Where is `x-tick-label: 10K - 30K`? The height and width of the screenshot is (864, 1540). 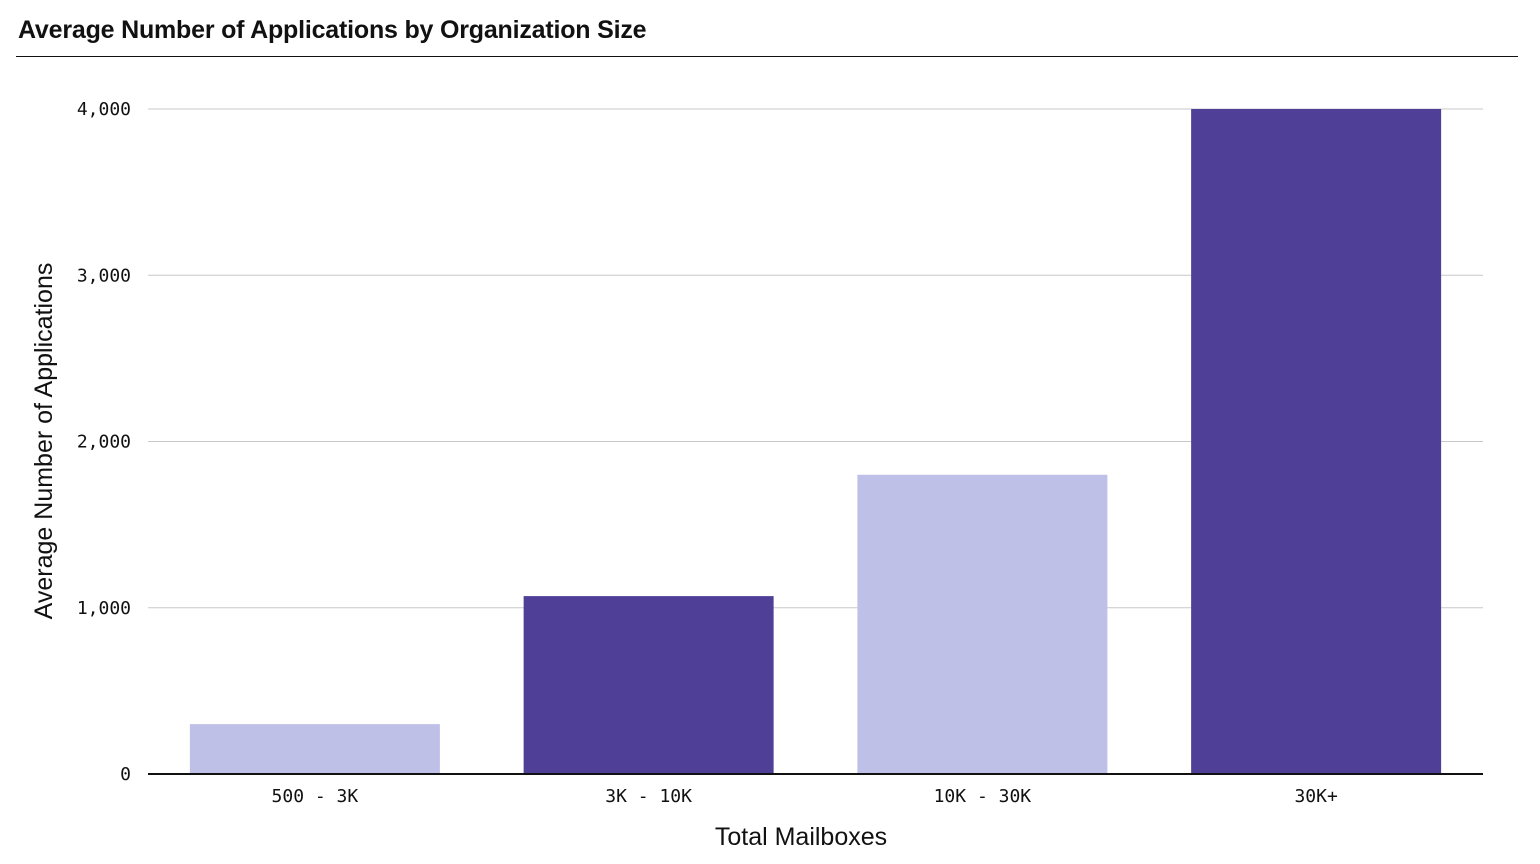 x-tick-label: 10K - 30K is located at coordinates (983, 796).